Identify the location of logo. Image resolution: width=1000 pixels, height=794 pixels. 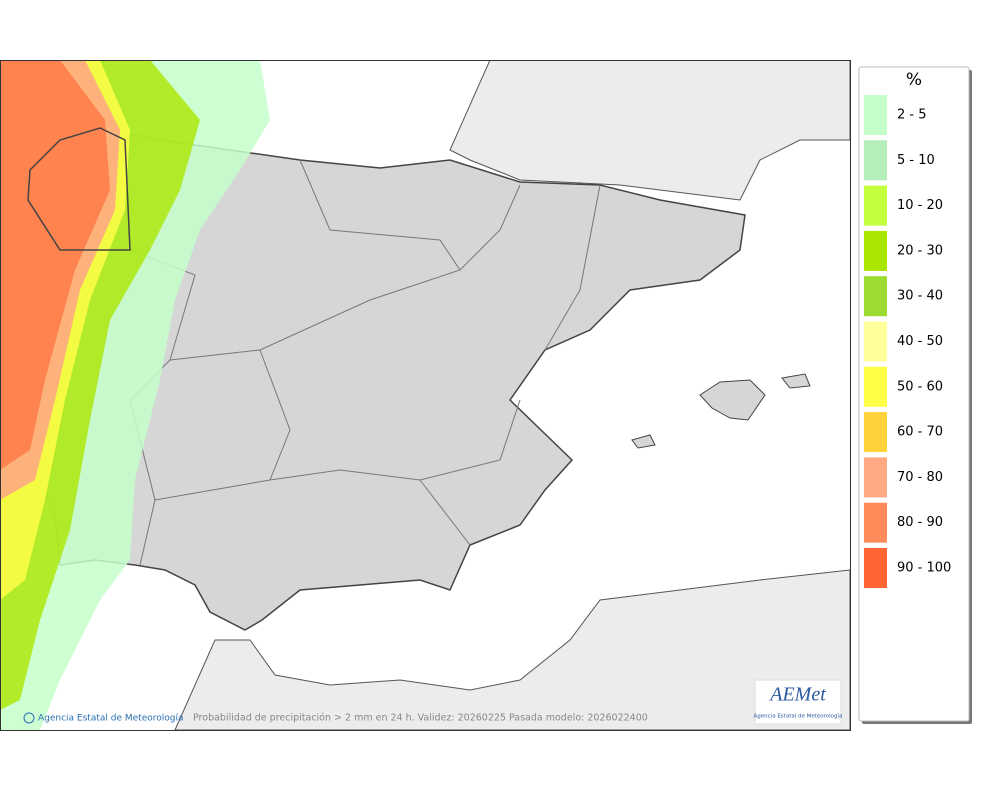
(798, 702).